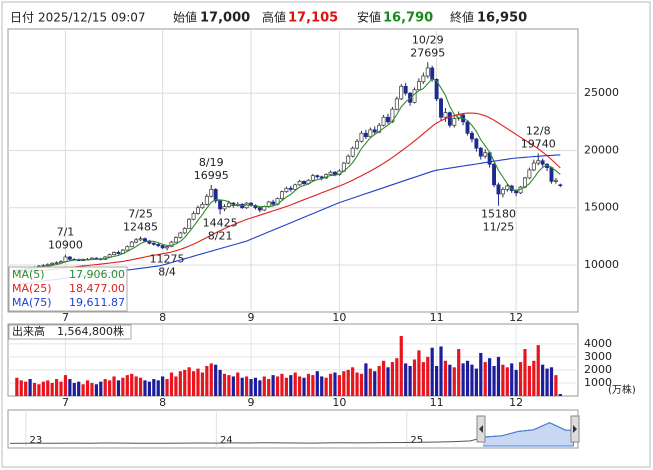 This screenshot has width=653, height=470. I want to click on x-tick-label: 9, so click(251, 402).